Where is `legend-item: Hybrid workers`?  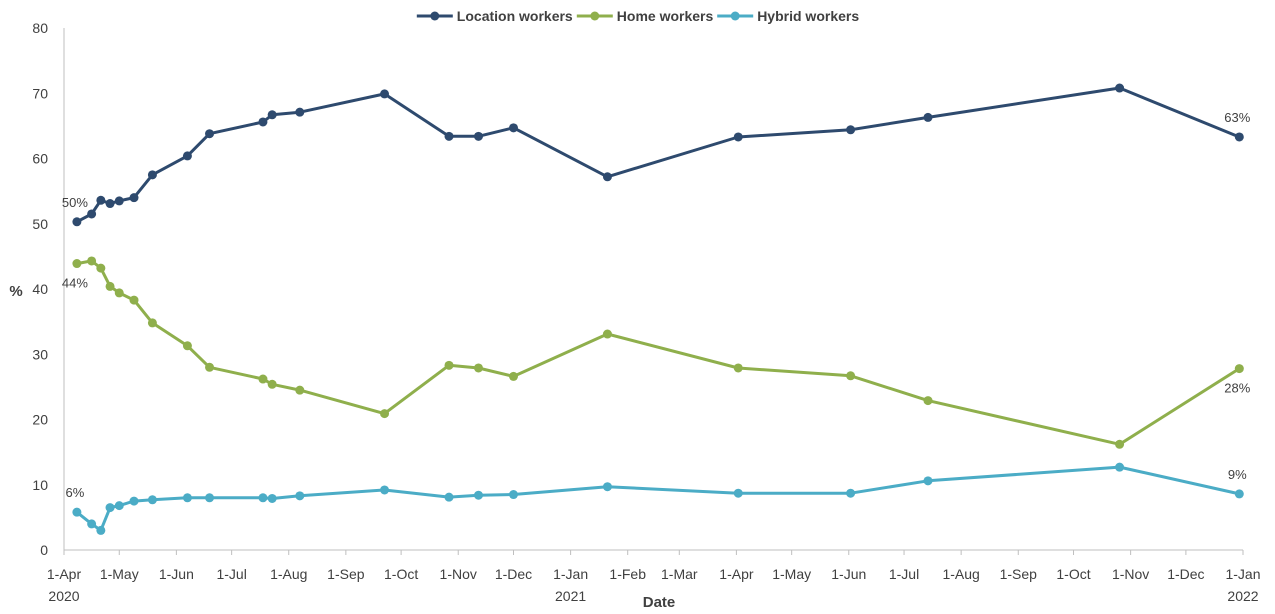 legend-item: Hybrid workers is located at coordinates (788, 16).